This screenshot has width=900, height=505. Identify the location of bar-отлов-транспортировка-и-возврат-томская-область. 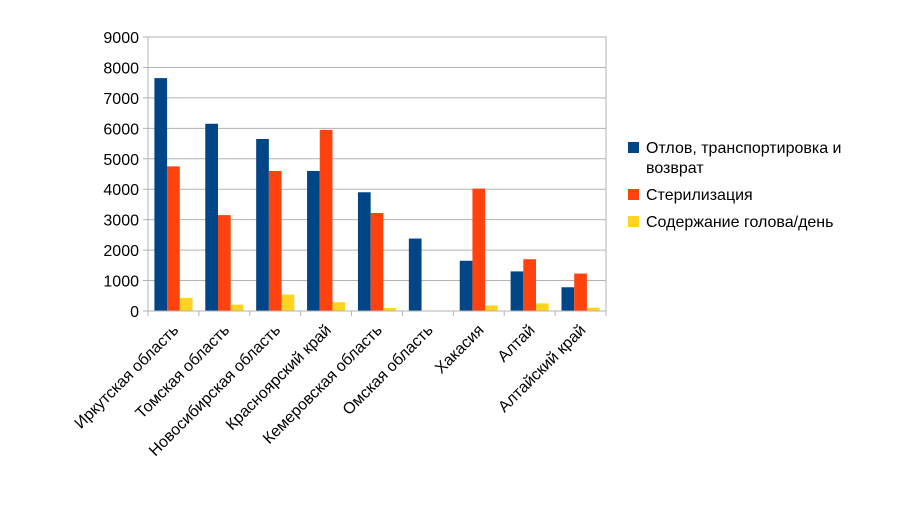
(211, 217).